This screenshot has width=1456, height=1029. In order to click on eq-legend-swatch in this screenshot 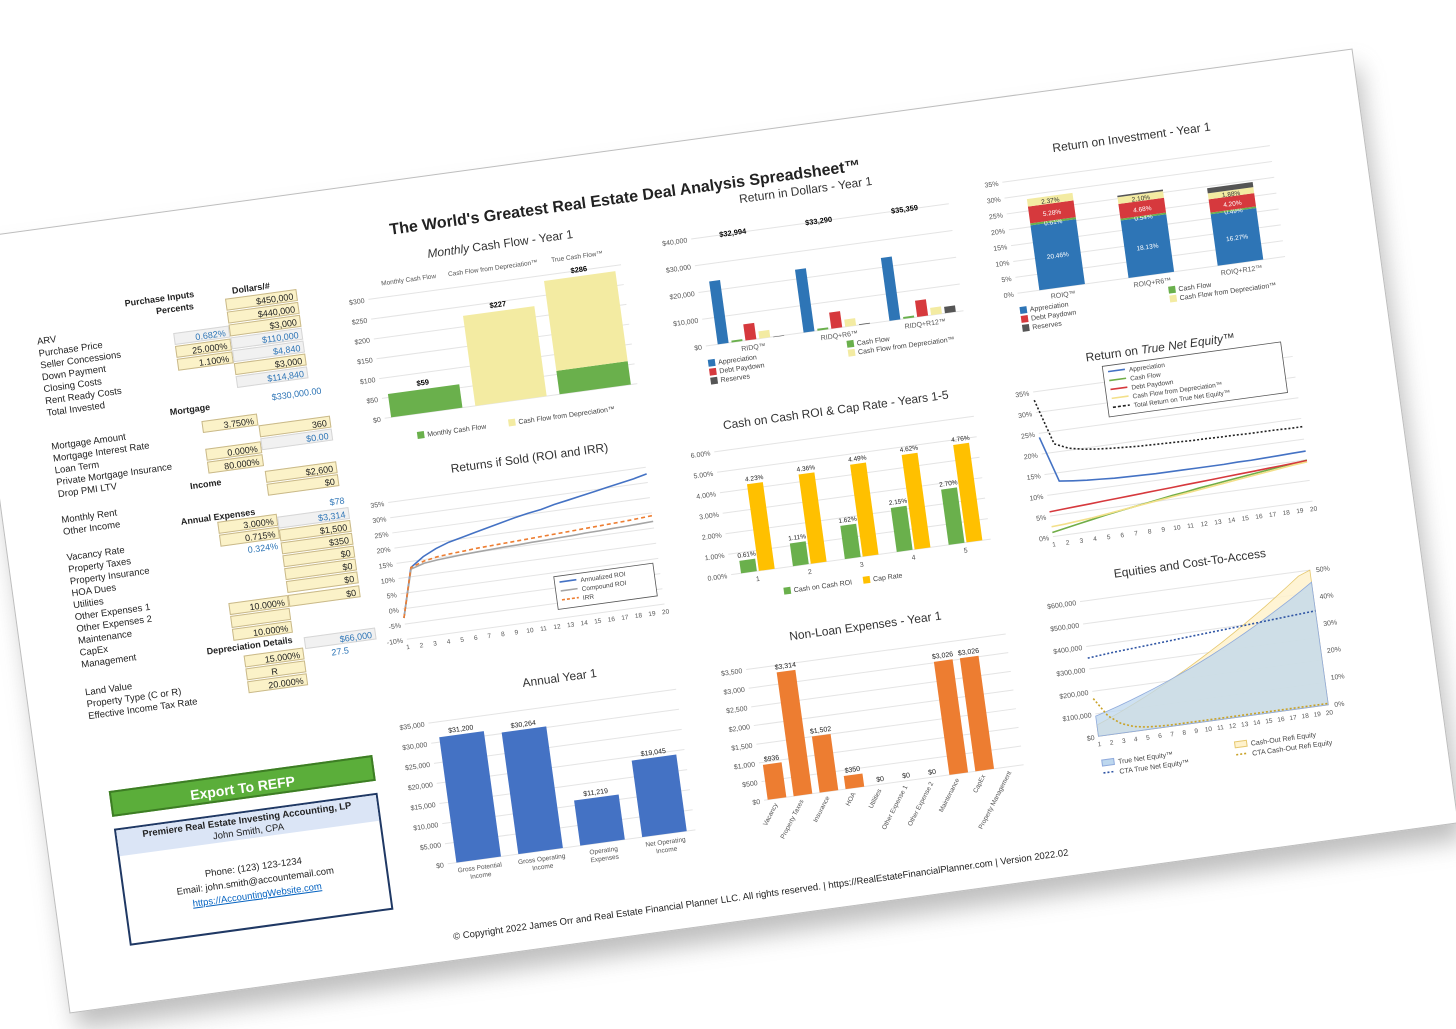, I will do `click(1109, 772)`.